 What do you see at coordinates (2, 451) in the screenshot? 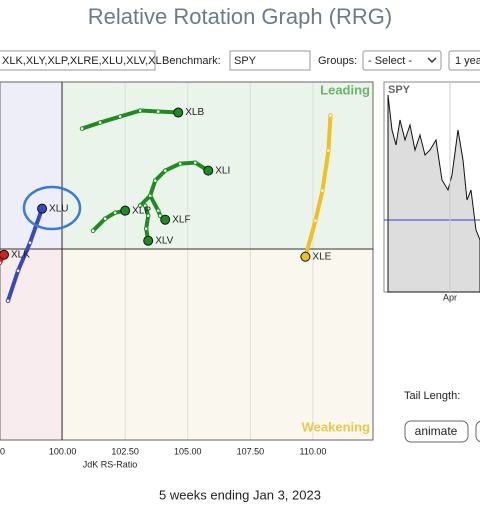
I see `x-tick-label: 50` at bounding box center [2, 451].